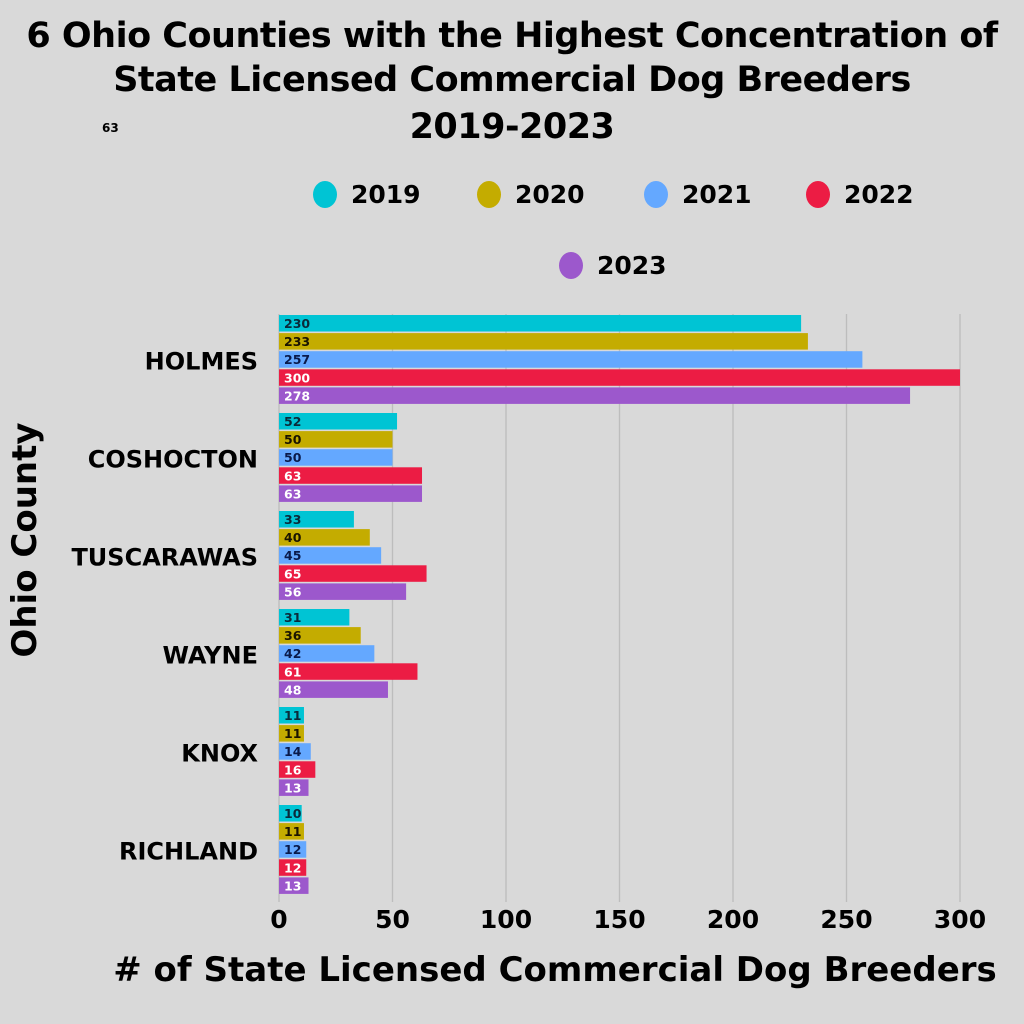 Image resolution: width=1024 pixels, height=1024 pixels. What do you see at coordinates (201, 361) in the screenshot?
I see `y-tick-label: HOLMES` at bounding box center [201, 361].